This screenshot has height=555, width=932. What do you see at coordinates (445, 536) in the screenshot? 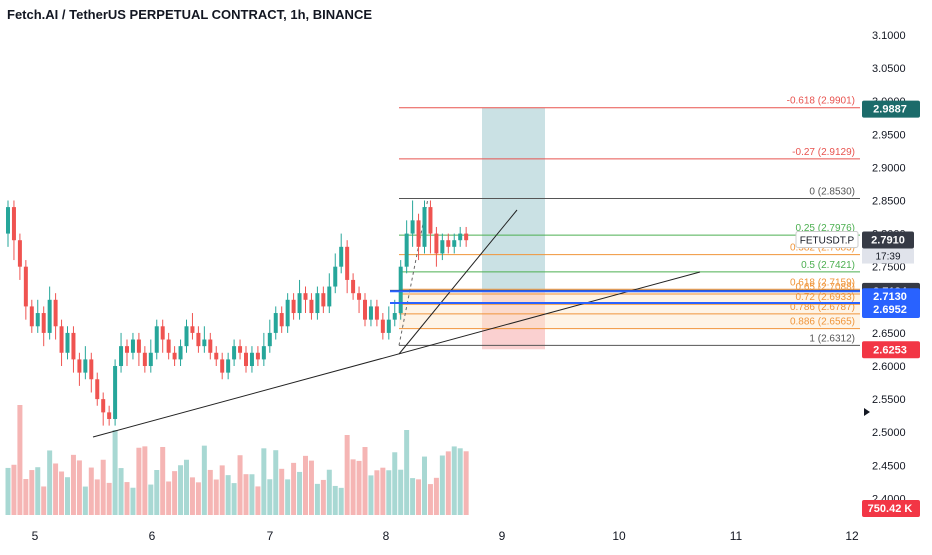
I see `time-axis: 5 6 7 8 9 10 11 12` at bounding box center [445, 536].